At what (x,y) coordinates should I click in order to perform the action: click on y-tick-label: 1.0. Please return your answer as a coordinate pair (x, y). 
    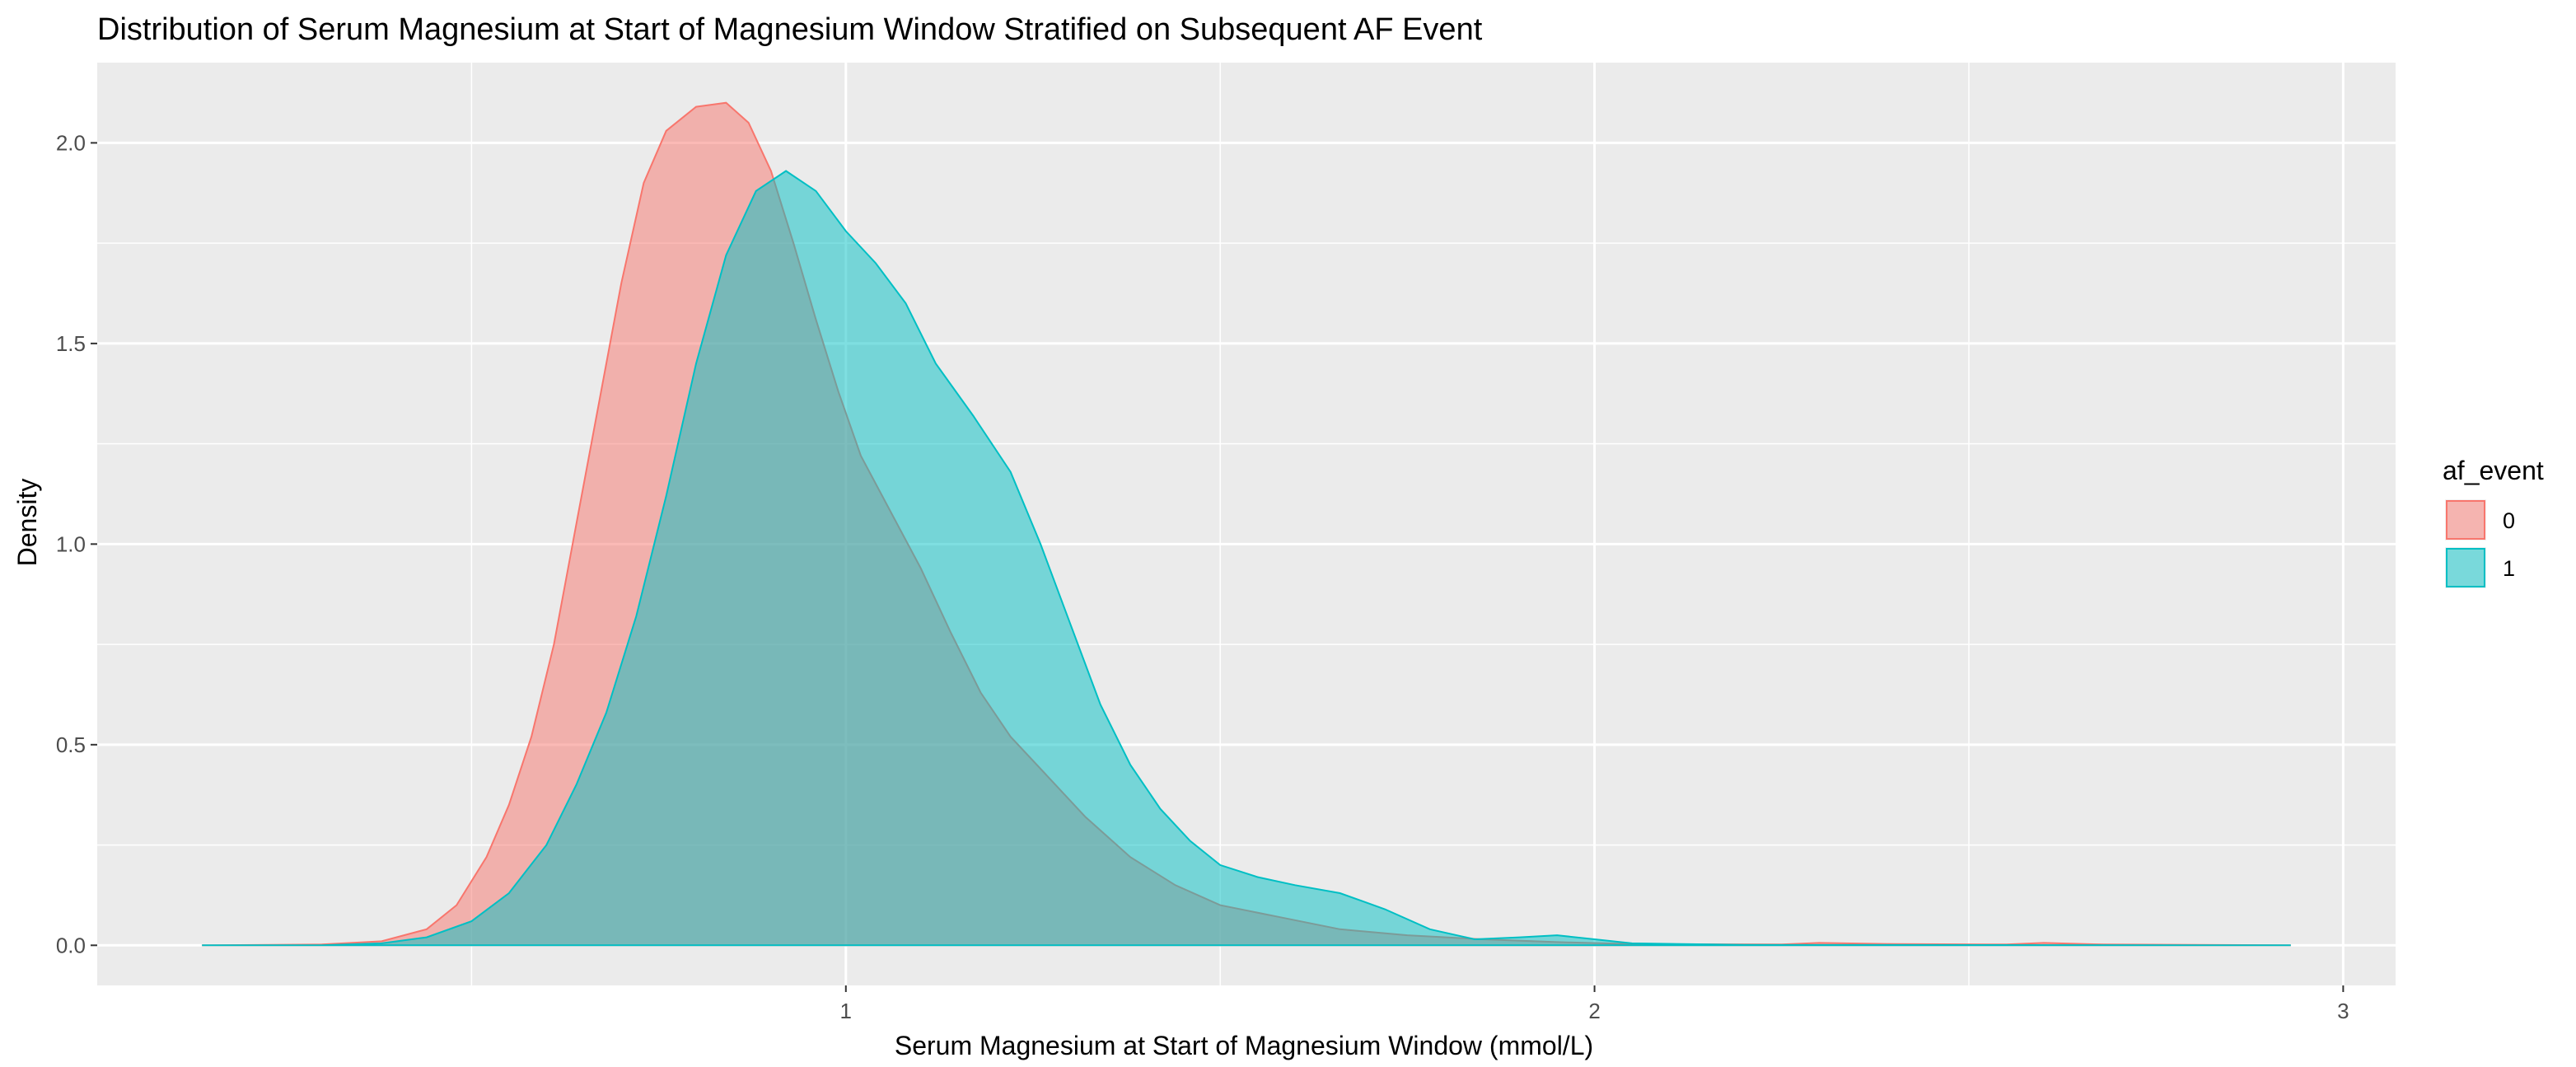
    Looking at the image, I should click on (71, 543).